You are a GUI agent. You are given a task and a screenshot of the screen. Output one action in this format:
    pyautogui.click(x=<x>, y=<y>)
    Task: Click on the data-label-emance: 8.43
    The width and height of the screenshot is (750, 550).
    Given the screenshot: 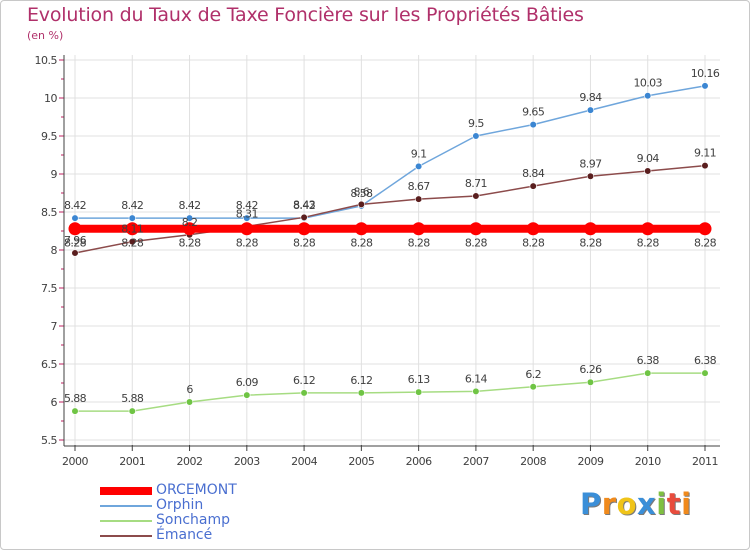 What is the action you would take?
    pyautogui.click(x=304, y=204)
    